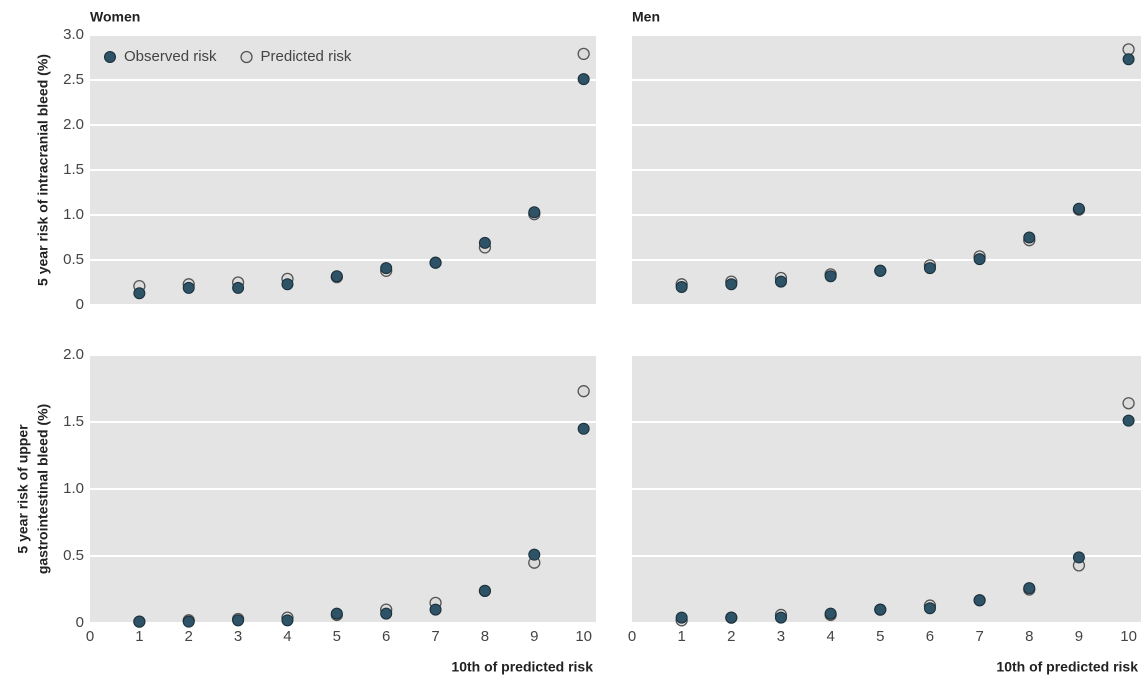 This screenshot has width=1141, height=682. I want to click on legend-label: Observed risk, so click(170, 56).